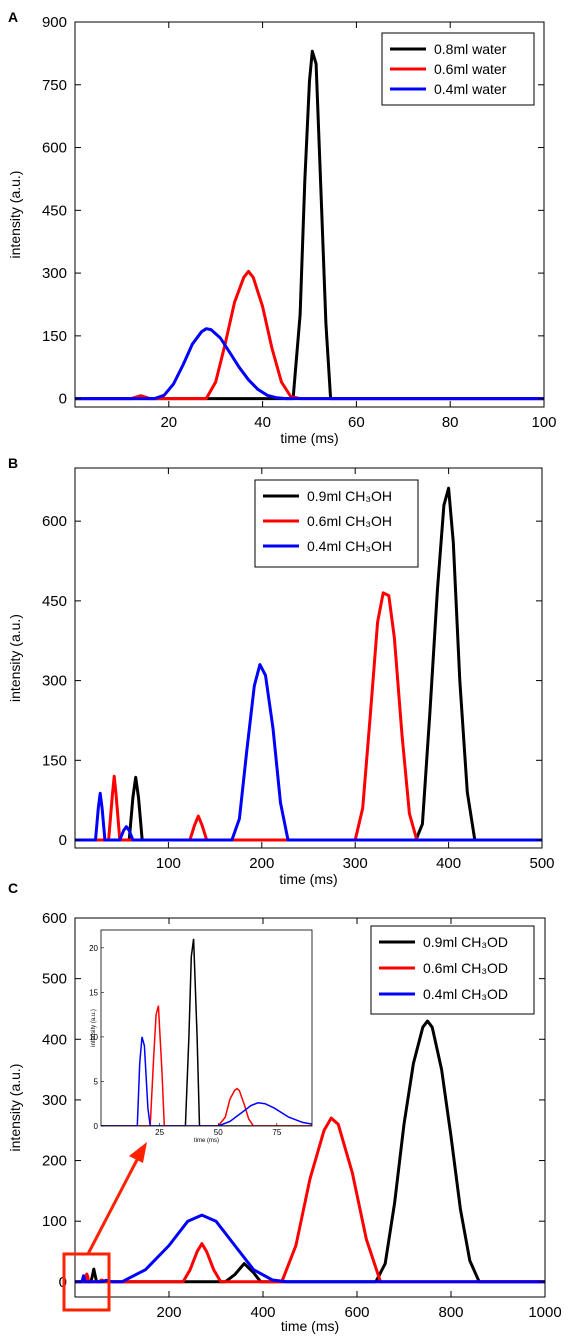  Describe the element at coordinates (262, 422) in the screenshot. I see `x-tick-label: 40` at that location.